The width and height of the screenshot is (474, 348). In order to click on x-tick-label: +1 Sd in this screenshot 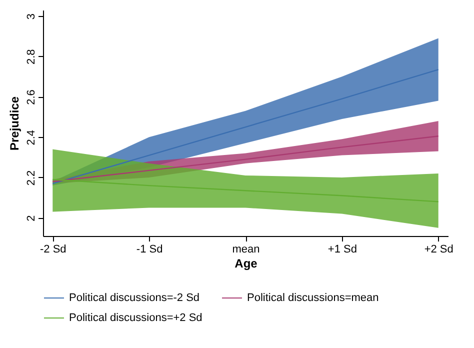, I will do `click(342, 250)`.